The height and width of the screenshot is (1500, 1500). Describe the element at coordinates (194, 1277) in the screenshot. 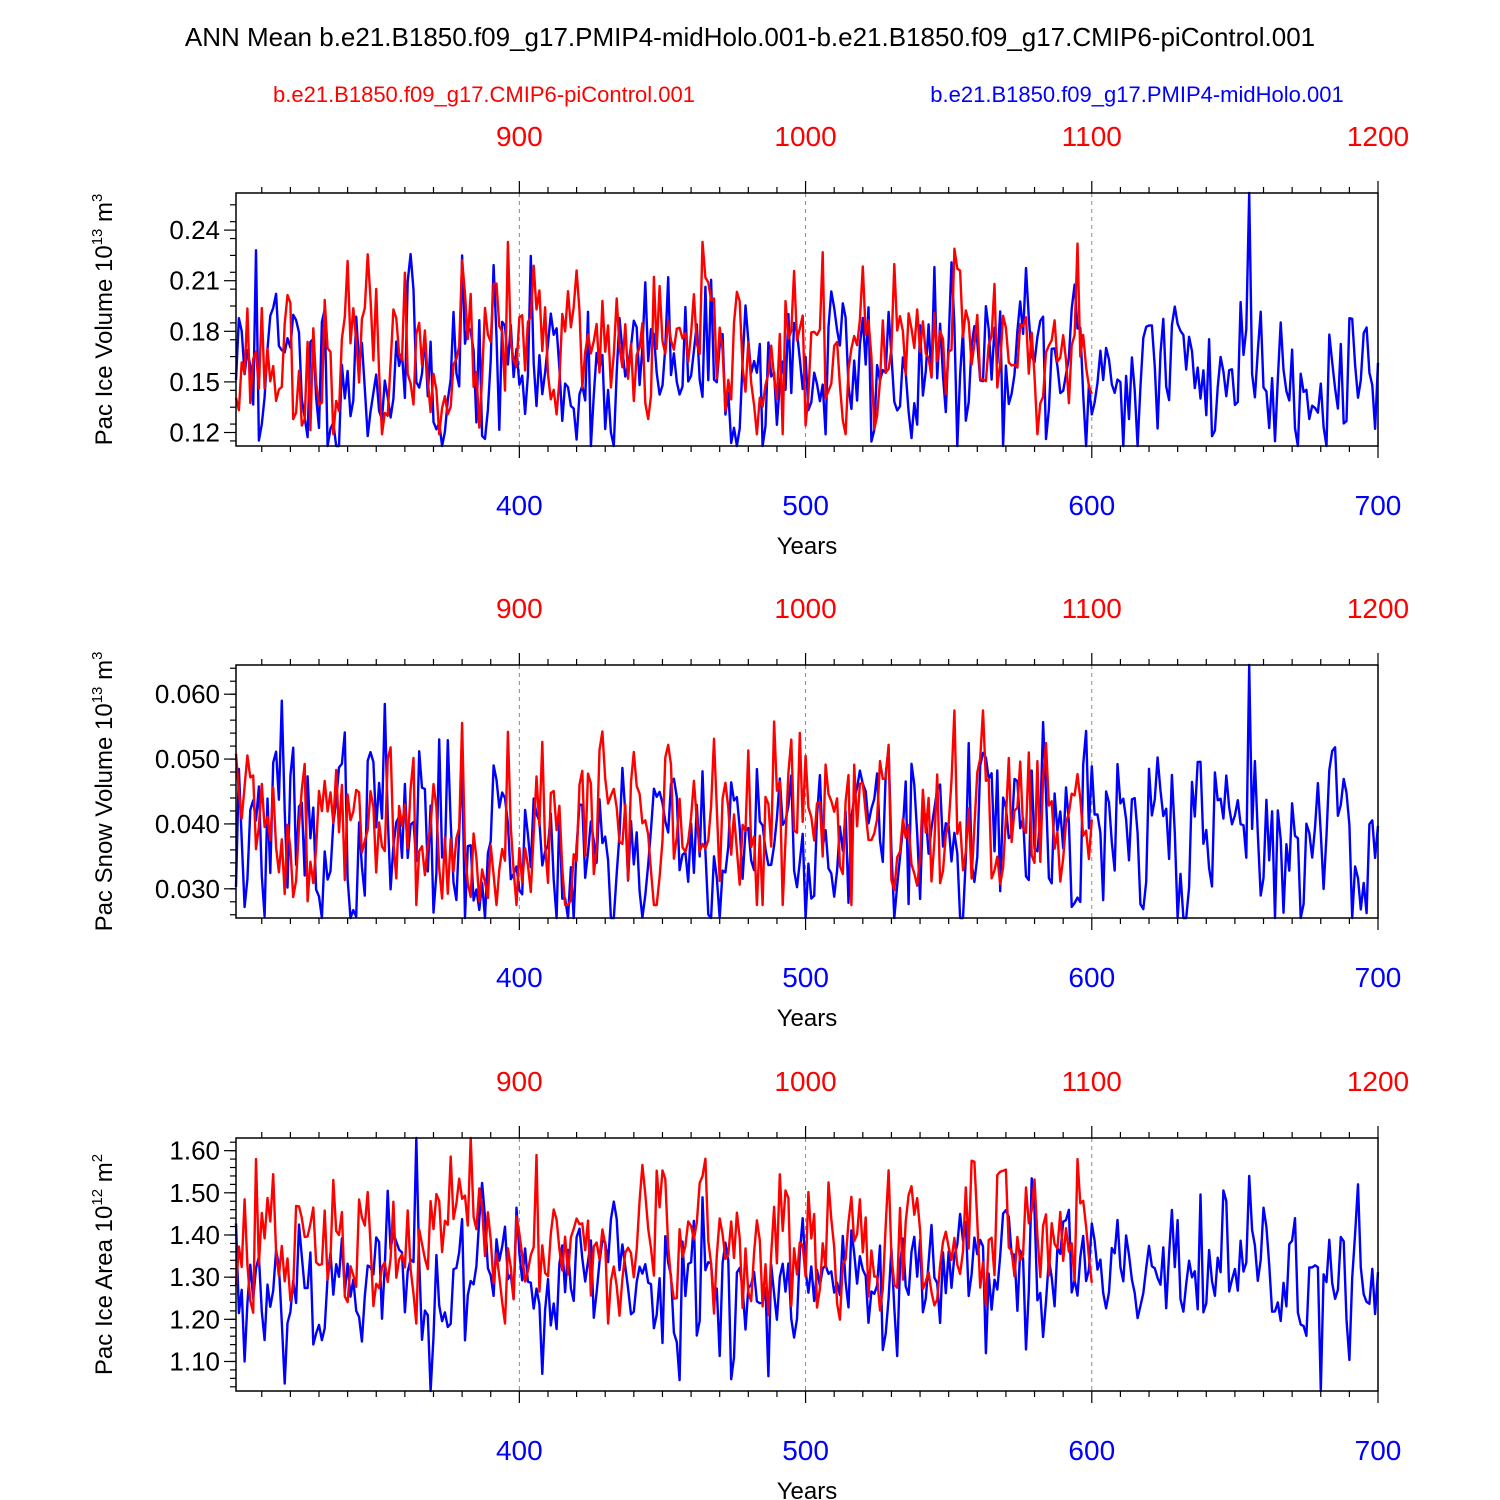

I see `y-tick-label: 1.30` at that location.